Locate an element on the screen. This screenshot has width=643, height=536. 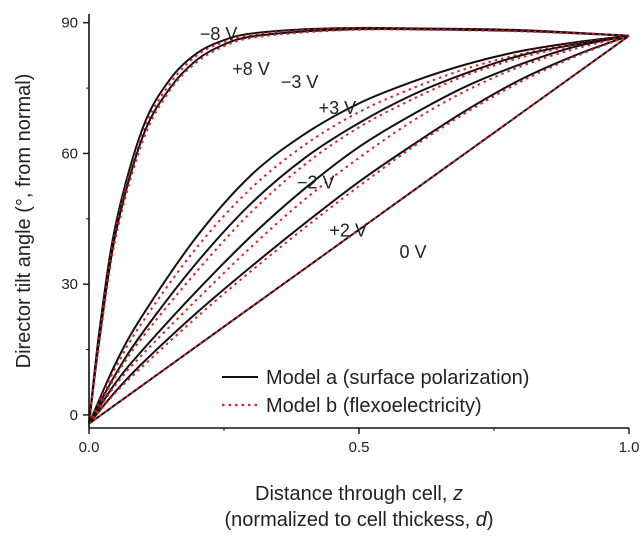
y-tick-label: 0 is located at coordinates (74, 415).